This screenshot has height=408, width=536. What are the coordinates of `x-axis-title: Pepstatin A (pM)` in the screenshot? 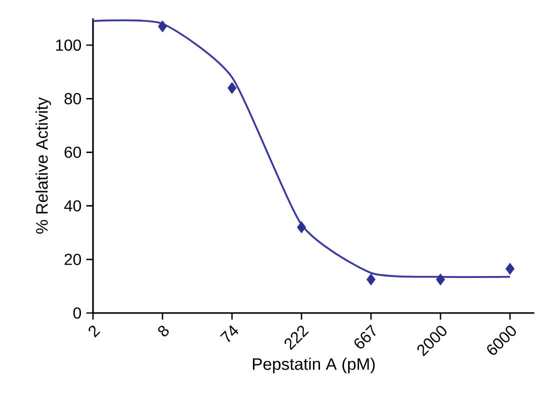 It's located at (313, 366).